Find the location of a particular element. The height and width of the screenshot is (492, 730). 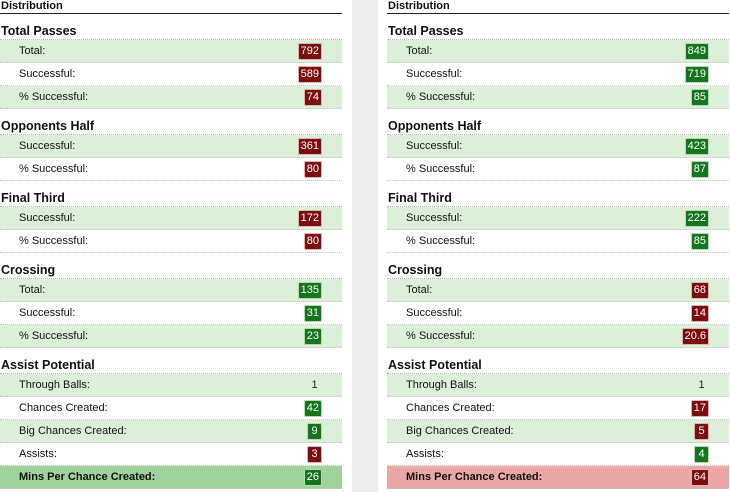

stat-row-total: Total: 68 is located at coordinates (558, 290).